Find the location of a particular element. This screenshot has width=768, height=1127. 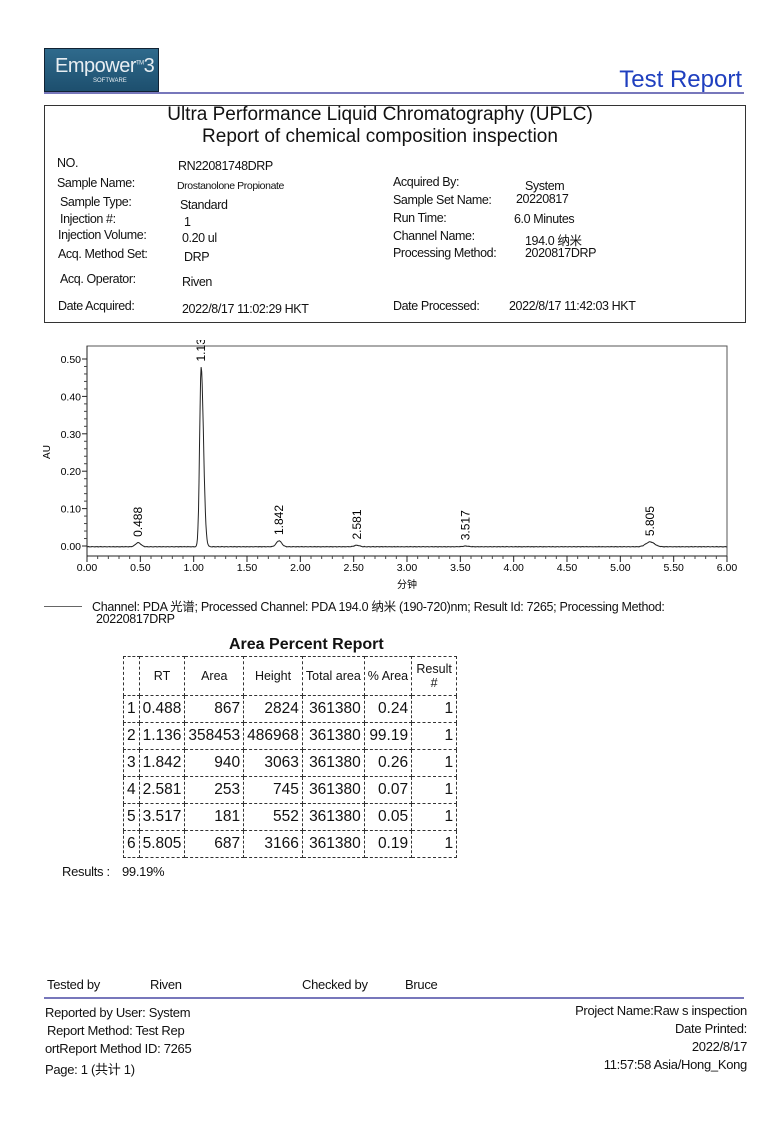

x-tick-label: 4.00 is located at coordinates (513, 568).